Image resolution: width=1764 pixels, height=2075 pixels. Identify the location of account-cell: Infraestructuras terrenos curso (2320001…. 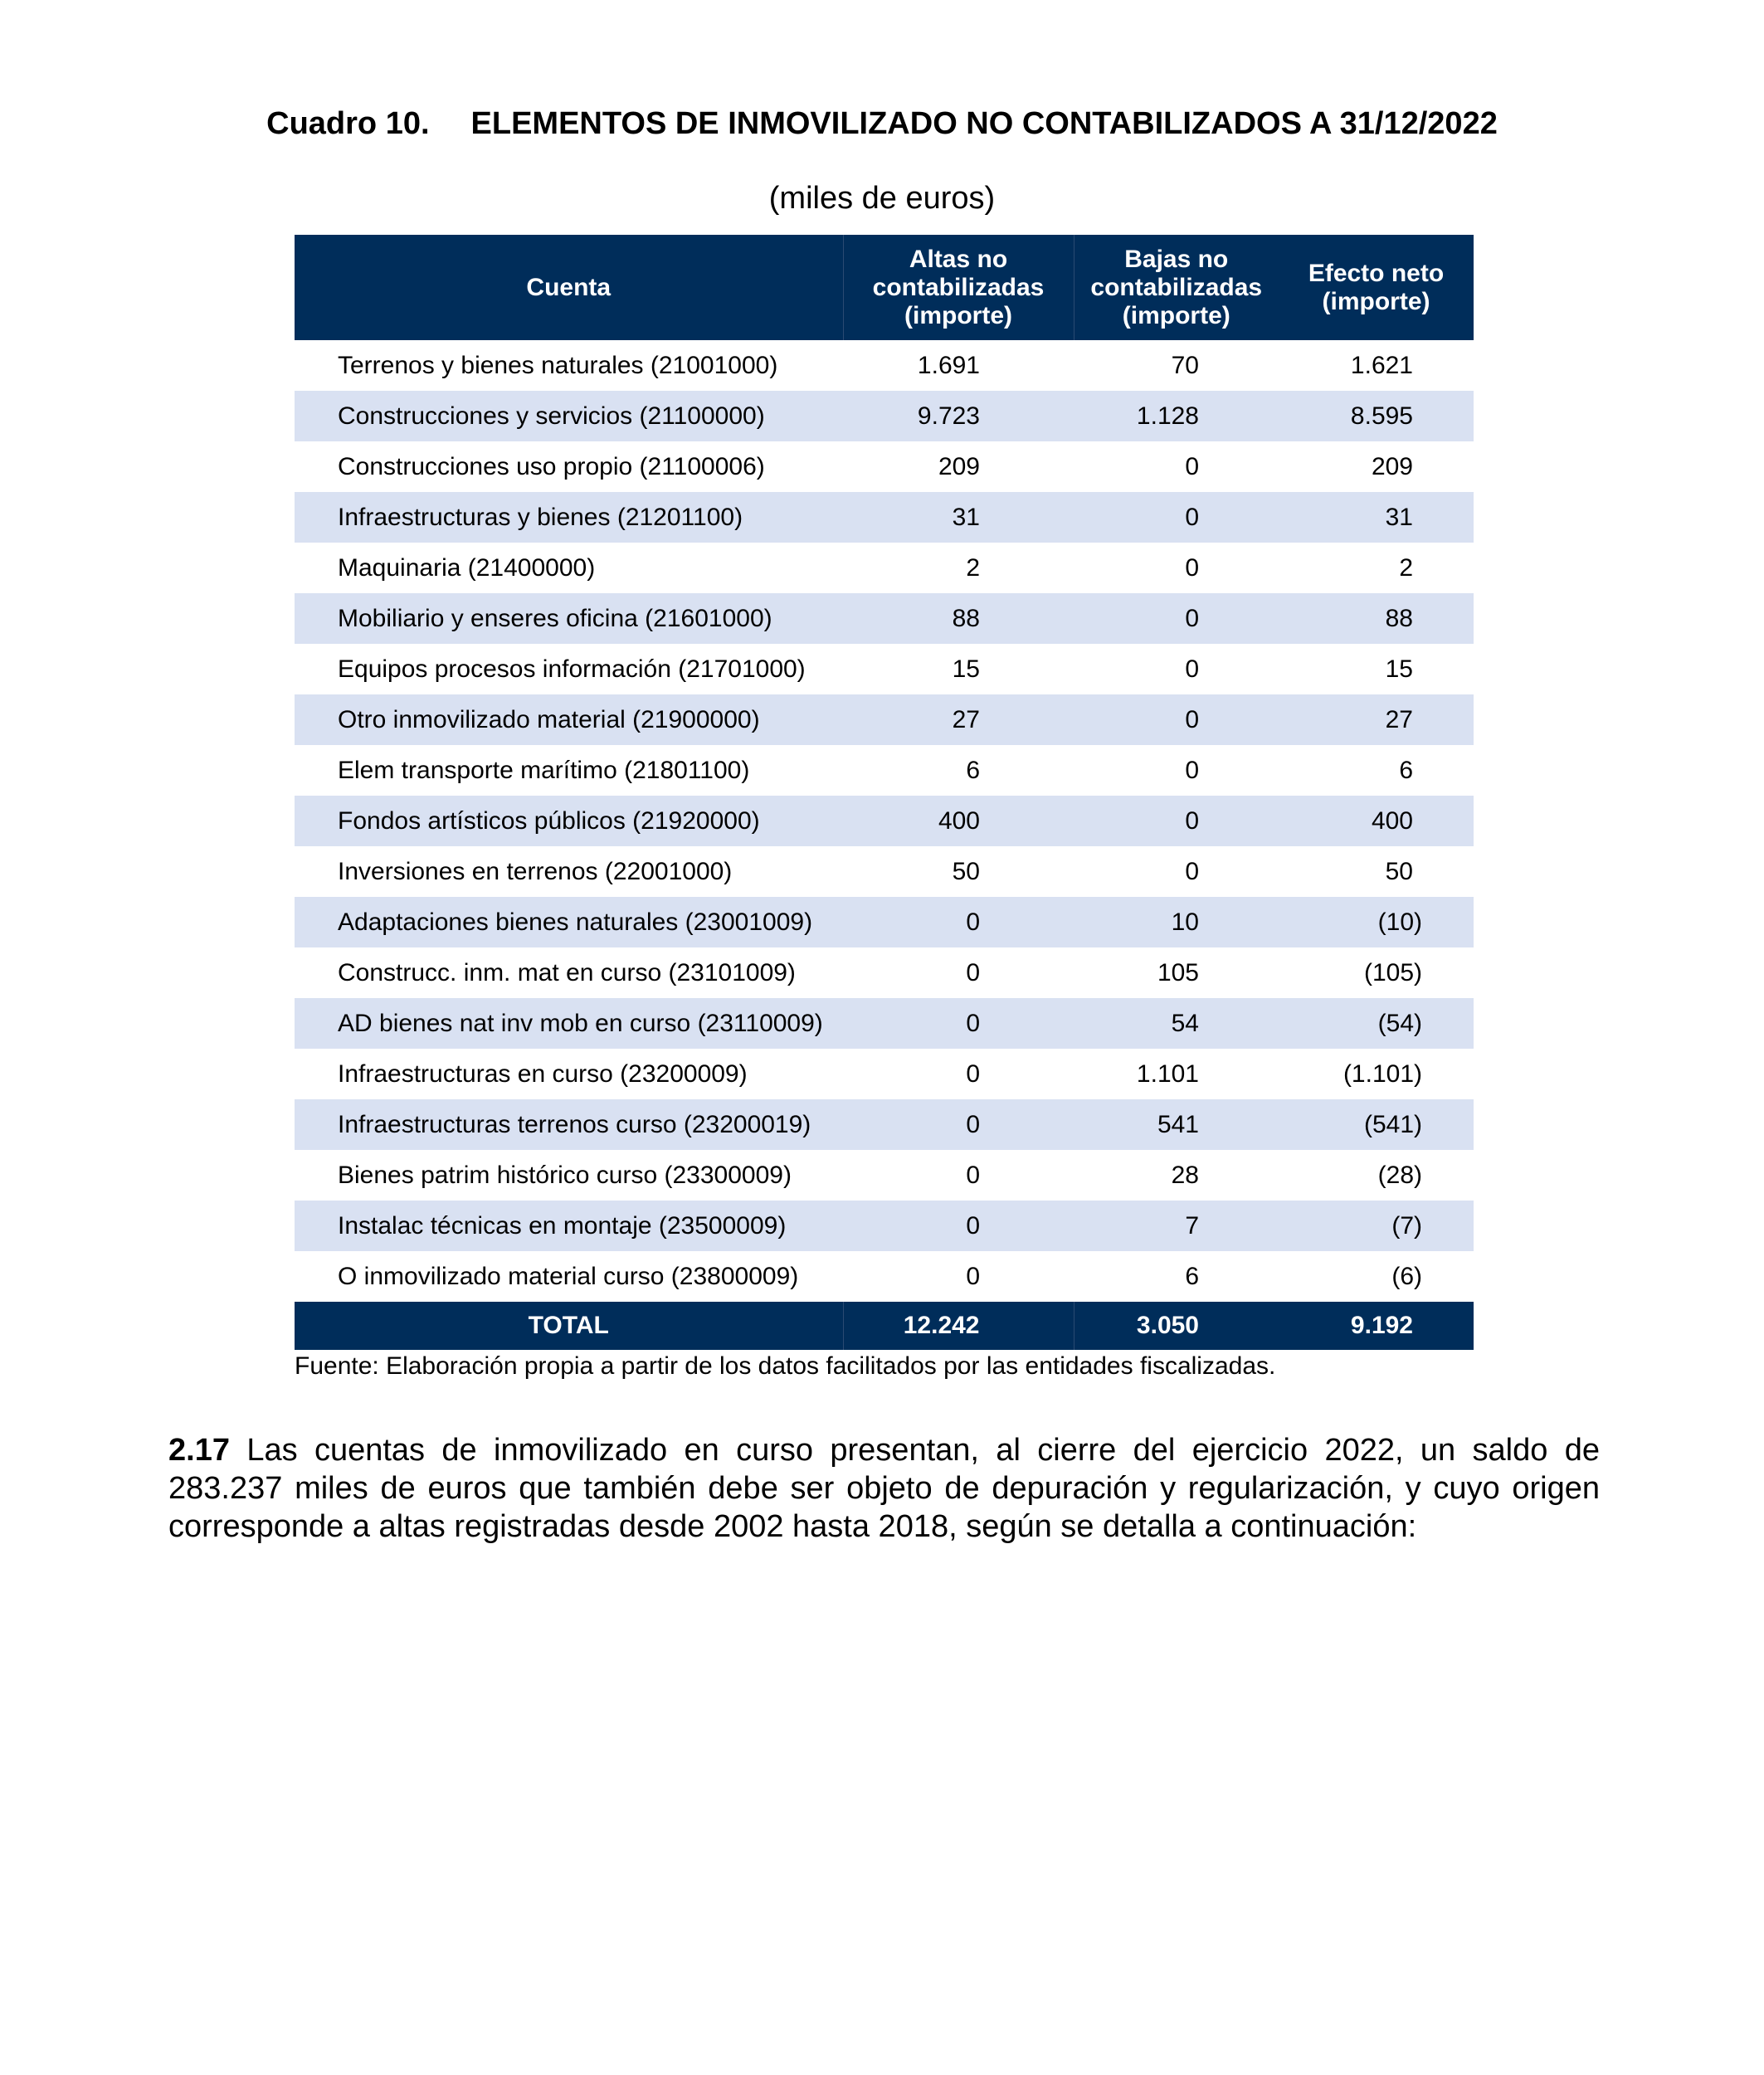
(569, 1124).